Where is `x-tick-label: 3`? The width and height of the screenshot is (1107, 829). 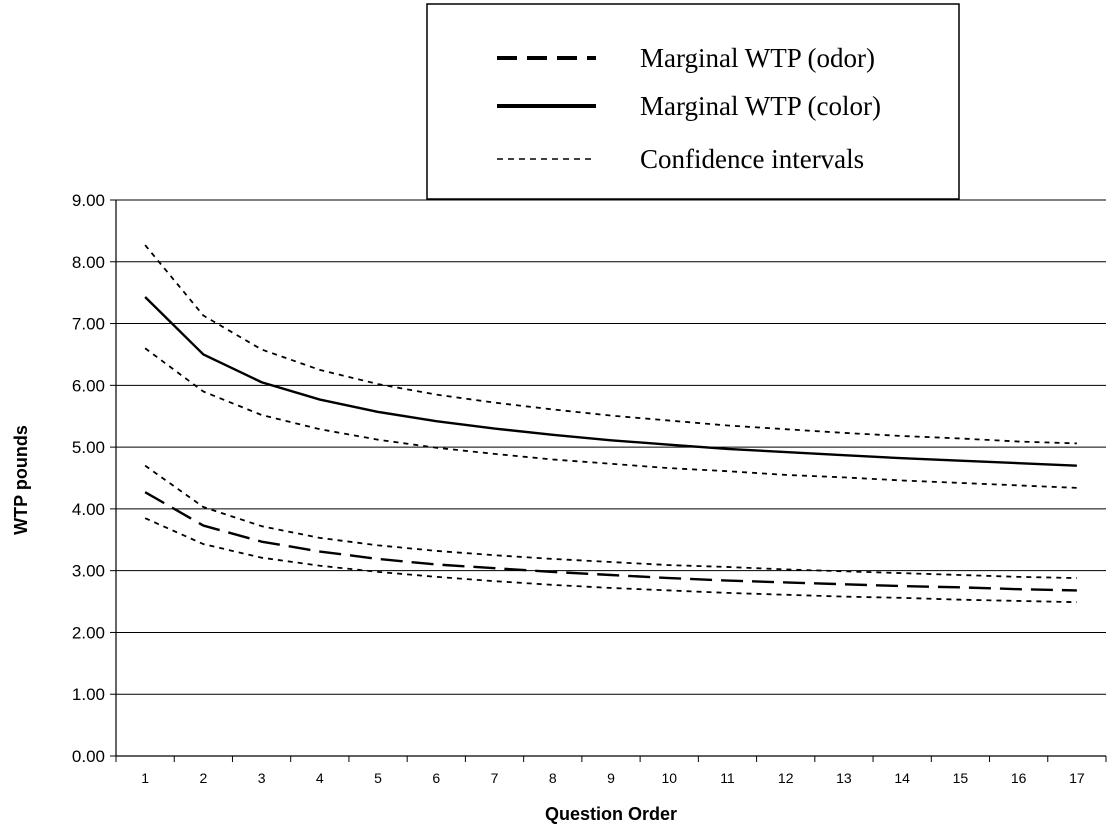
x-tick-label: 3 is located at coordinates (262, 778).